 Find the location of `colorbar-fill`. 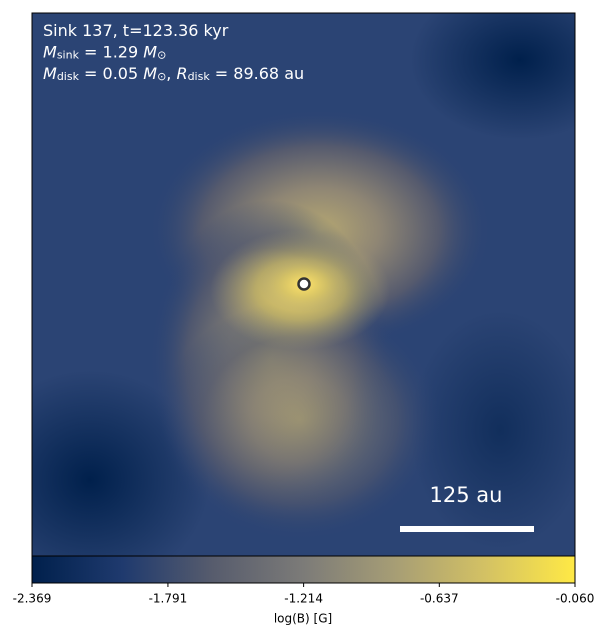

colorbar-fill is located at coordinates (303, 569).